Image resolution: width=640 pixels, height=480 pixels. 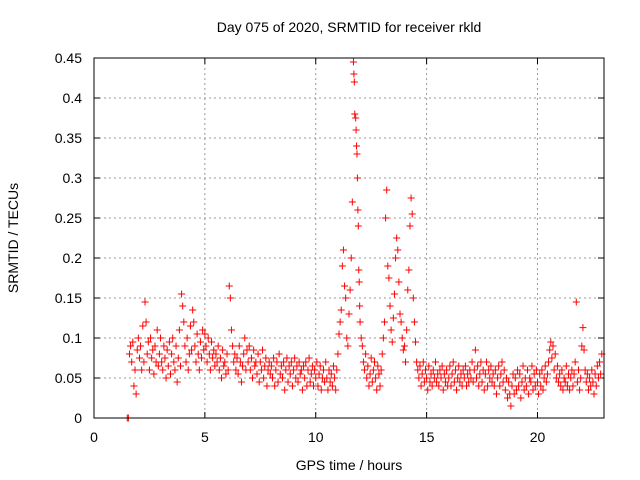 I want to click on y-tick-label: 0.35, so click(x=68, y=138).